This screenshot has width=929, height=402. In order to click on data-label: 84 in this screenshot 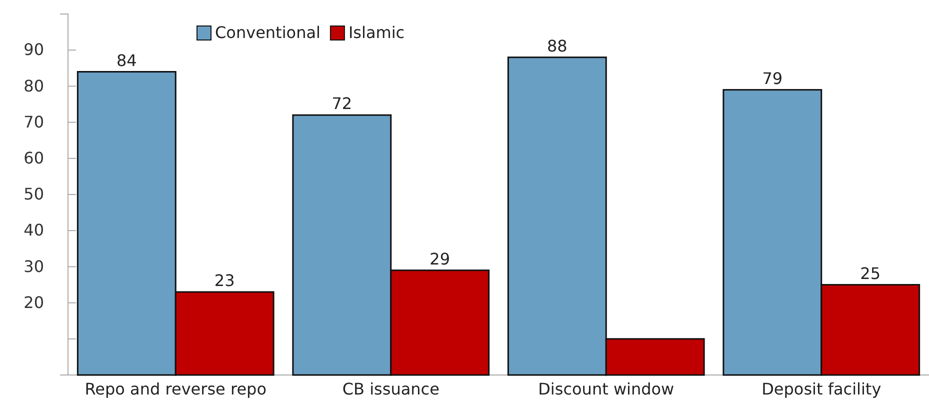, I will do `click(126, 60)`.